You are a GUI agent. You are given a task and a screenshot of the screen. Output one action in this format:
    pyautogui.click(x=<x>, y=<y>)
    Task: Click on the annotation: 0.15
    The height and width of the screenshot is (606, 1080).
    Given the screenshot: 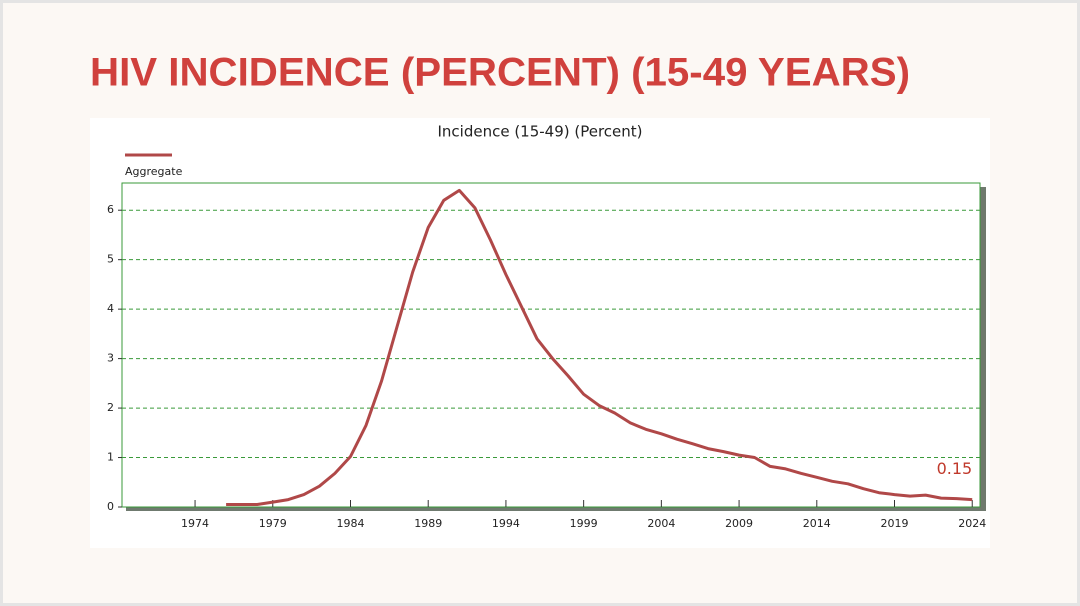 What is the action you would take?
    pyautogui.click(x=955, y=468)
    